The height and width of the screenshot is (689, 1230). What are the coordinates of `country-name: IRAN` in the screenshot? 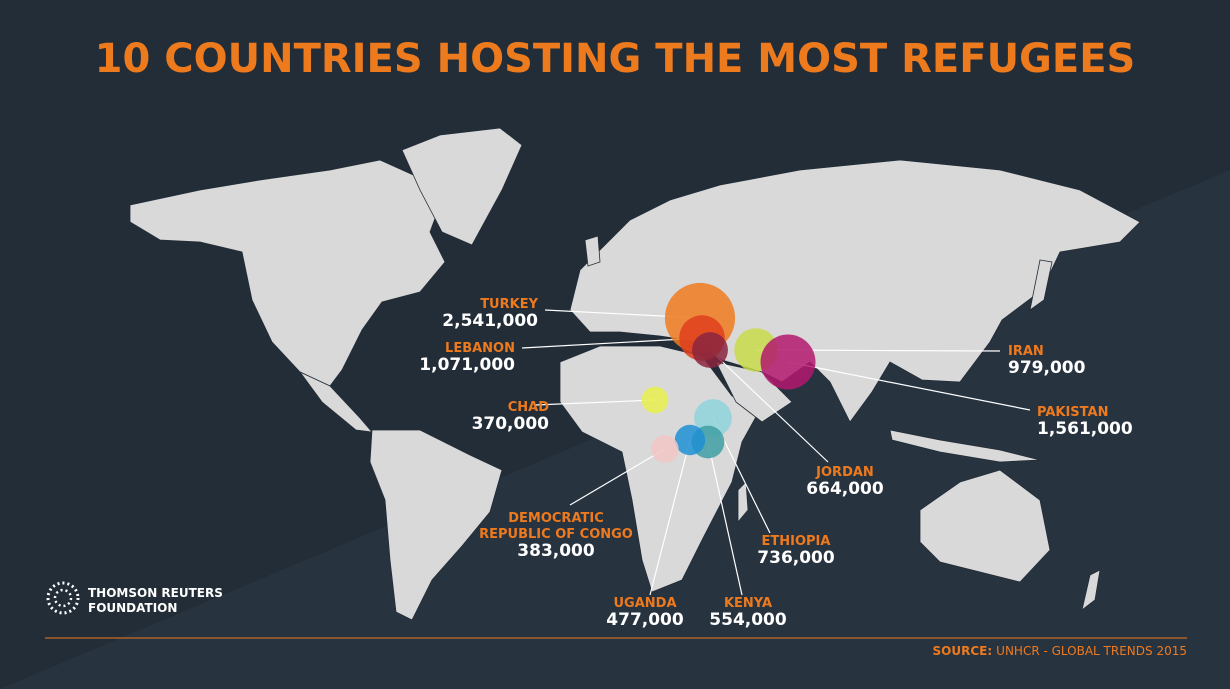 It's located at (1026, 351).